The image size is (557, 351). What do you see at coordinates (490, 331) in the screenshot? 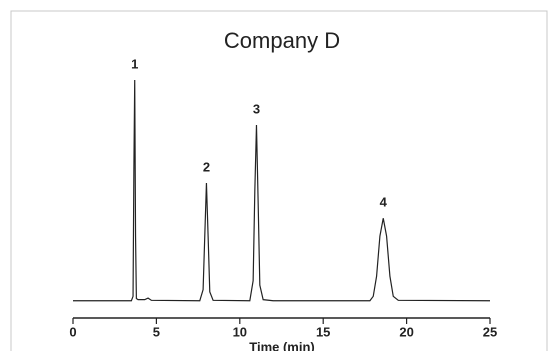
I see `x-tick-label: 25` at bounding box center [490, 331].